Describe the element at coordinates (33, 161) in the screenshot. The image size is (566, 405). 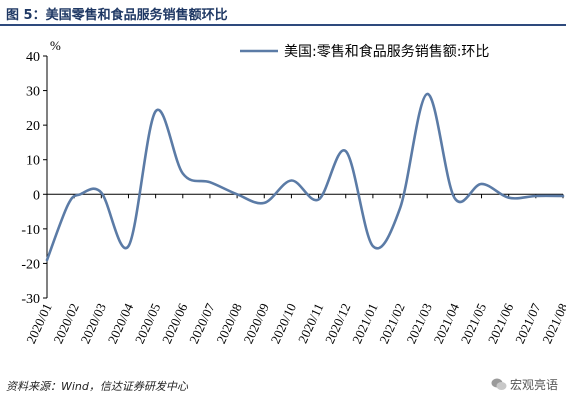
I see `y-tick-label: 10` at that location.